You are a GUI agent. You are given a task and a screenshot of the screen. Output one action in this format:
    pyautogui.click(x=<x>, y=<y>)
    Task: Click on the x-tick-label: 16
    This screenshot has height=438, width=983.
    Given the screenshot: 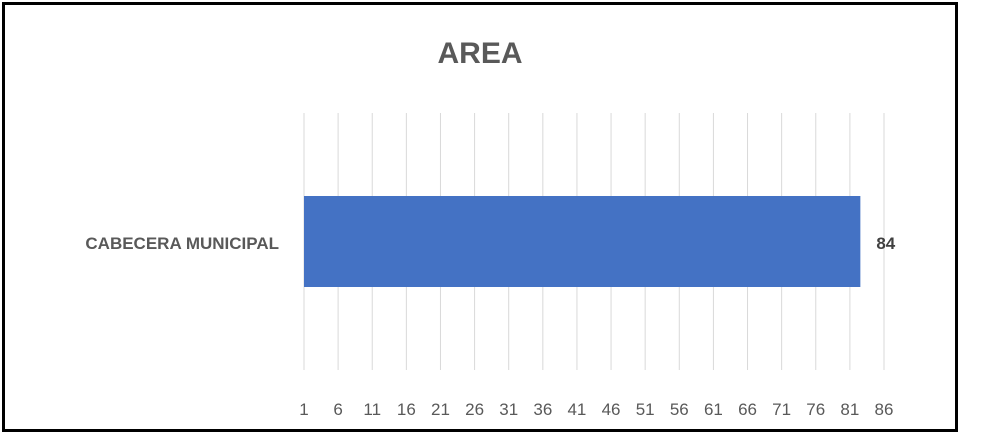 What is the action you would take?
    pyautogui.click(x=406, y=409)
    